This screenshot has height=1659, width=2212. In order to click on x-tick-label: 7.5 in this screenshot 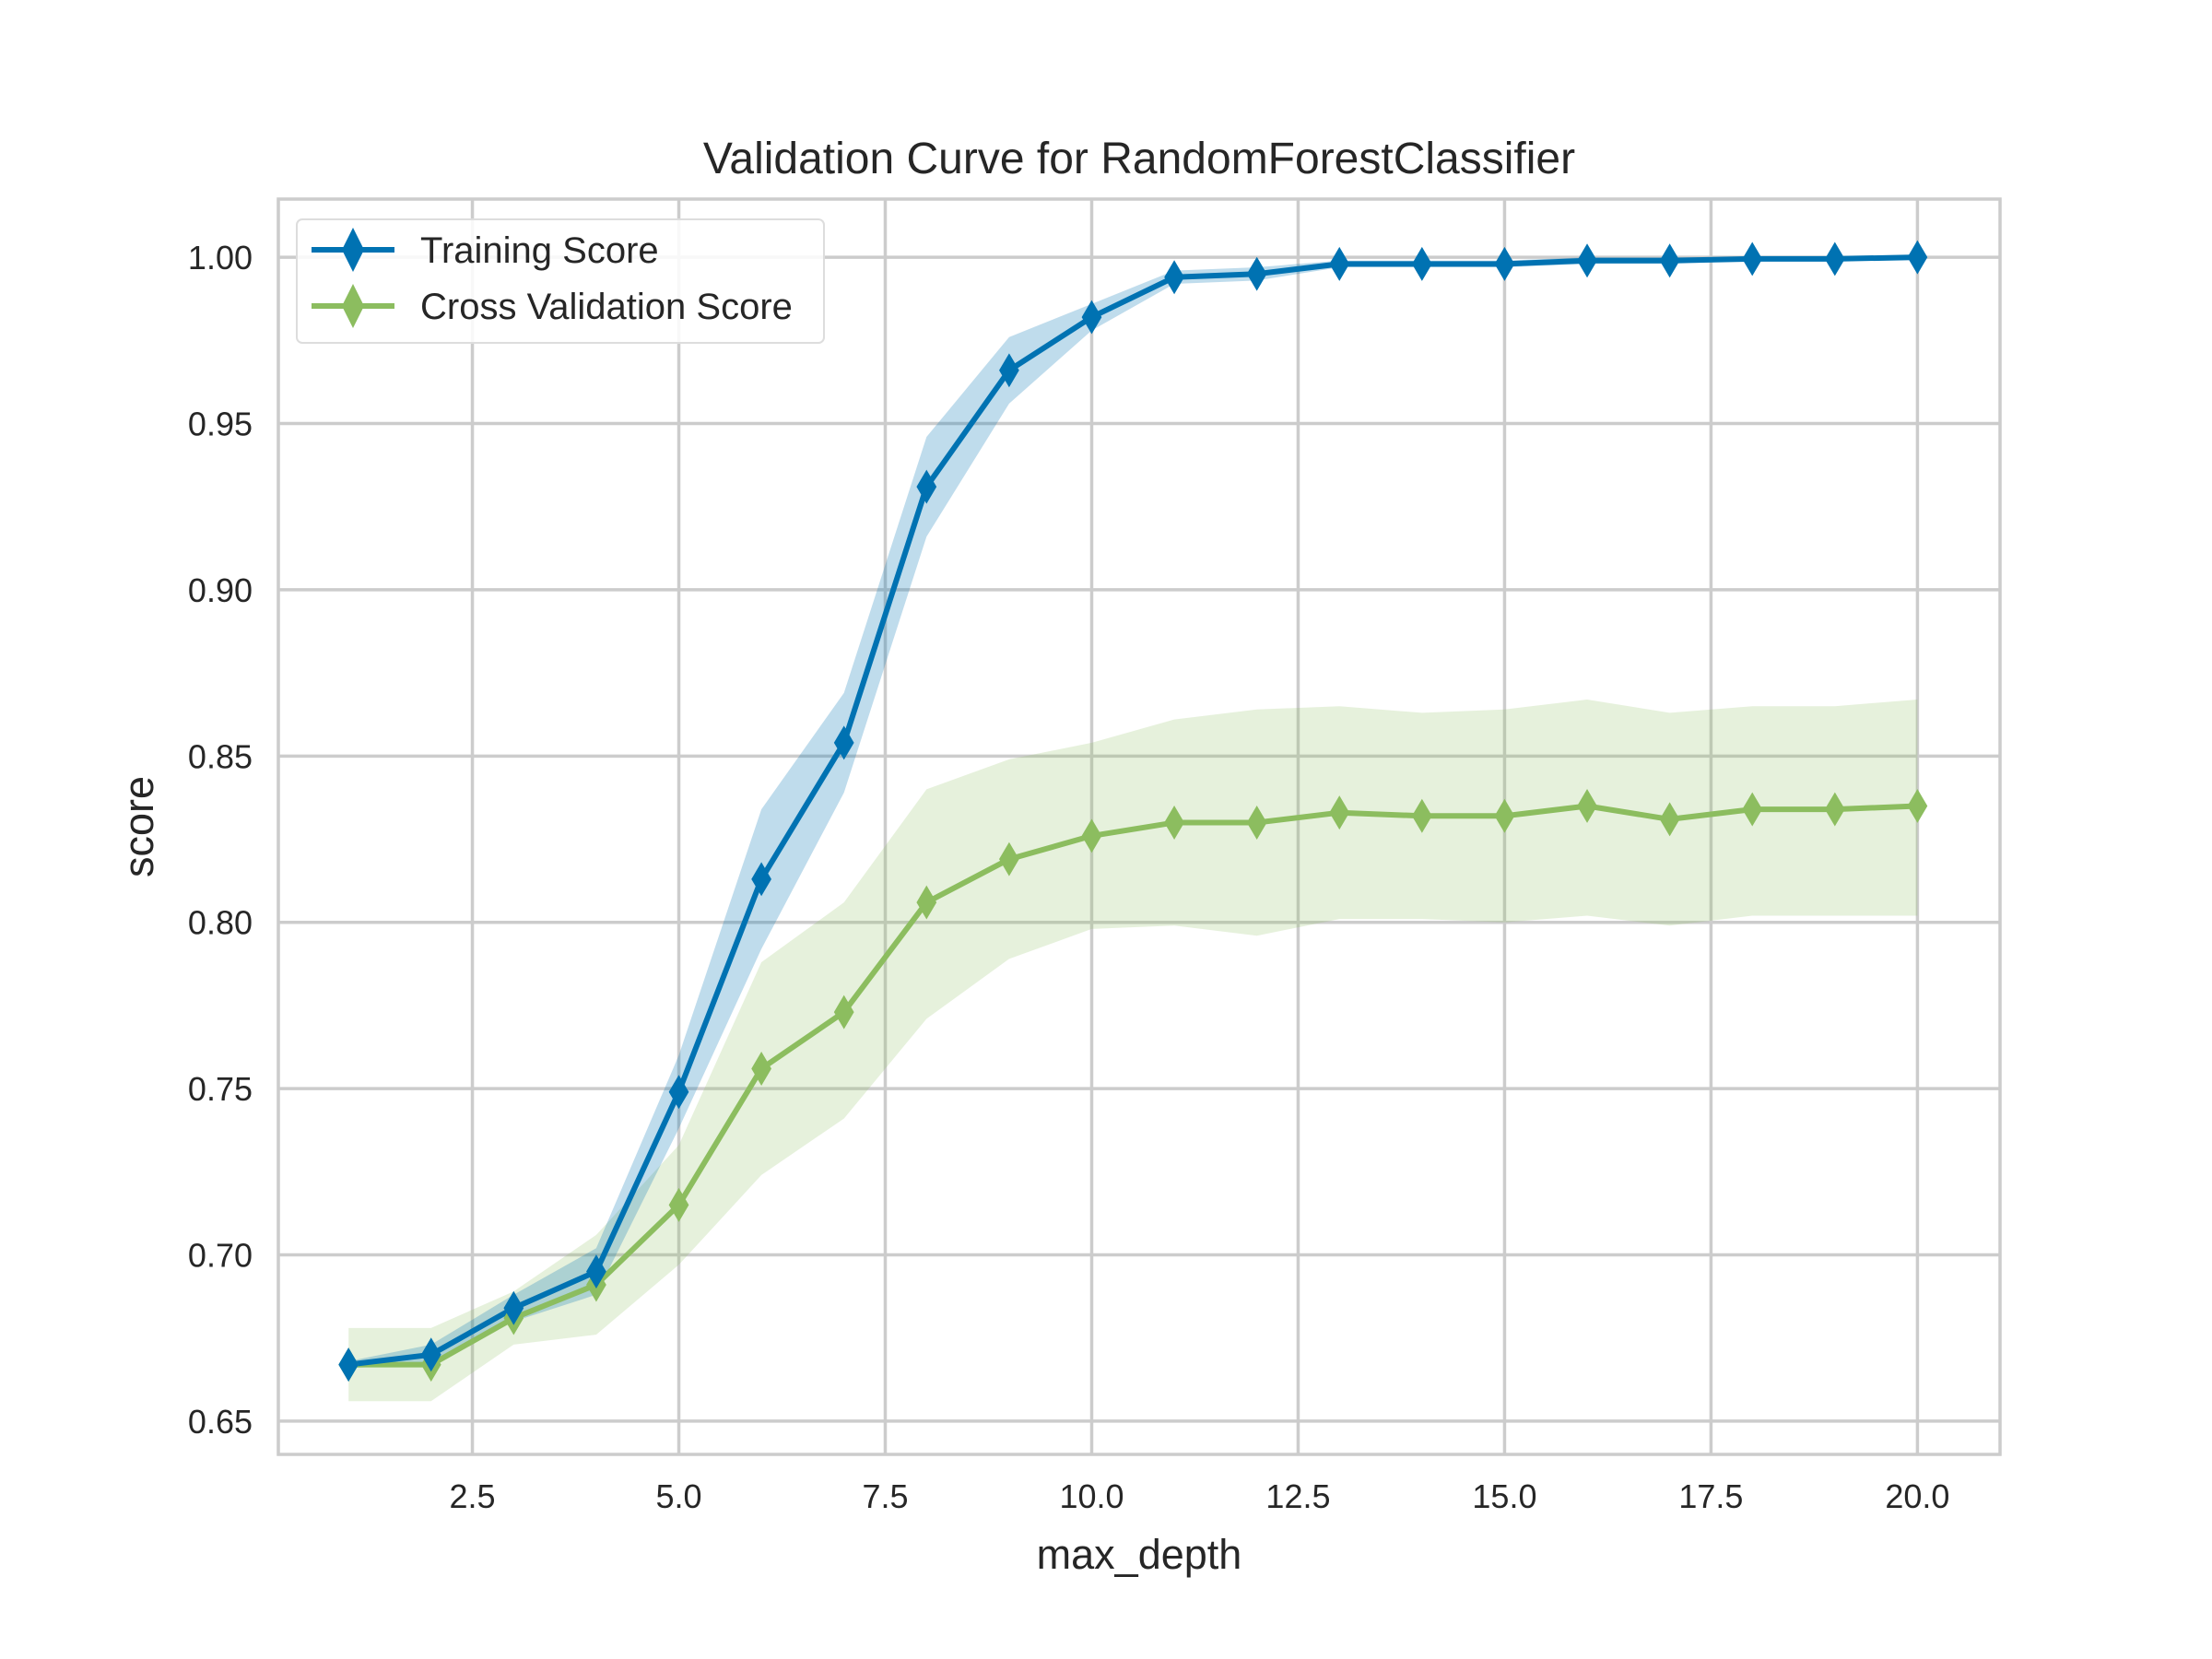, I will do `click(885, 1496)`.